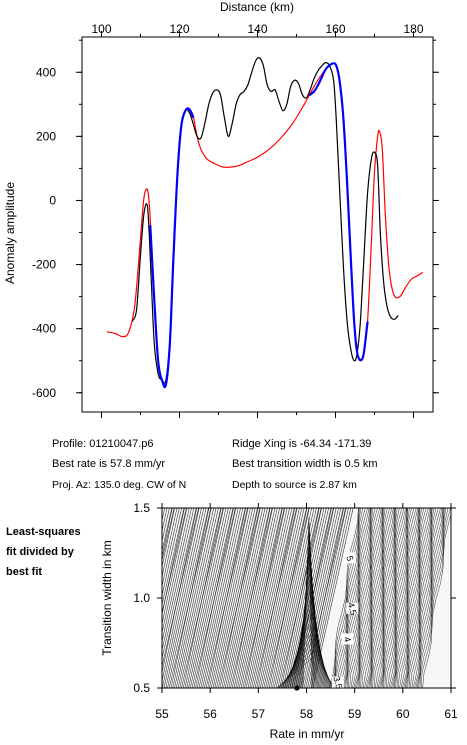 This screenshot has height=745, width=467. I want to click on misfit-x-tick-label: 60, so click(403, 714).